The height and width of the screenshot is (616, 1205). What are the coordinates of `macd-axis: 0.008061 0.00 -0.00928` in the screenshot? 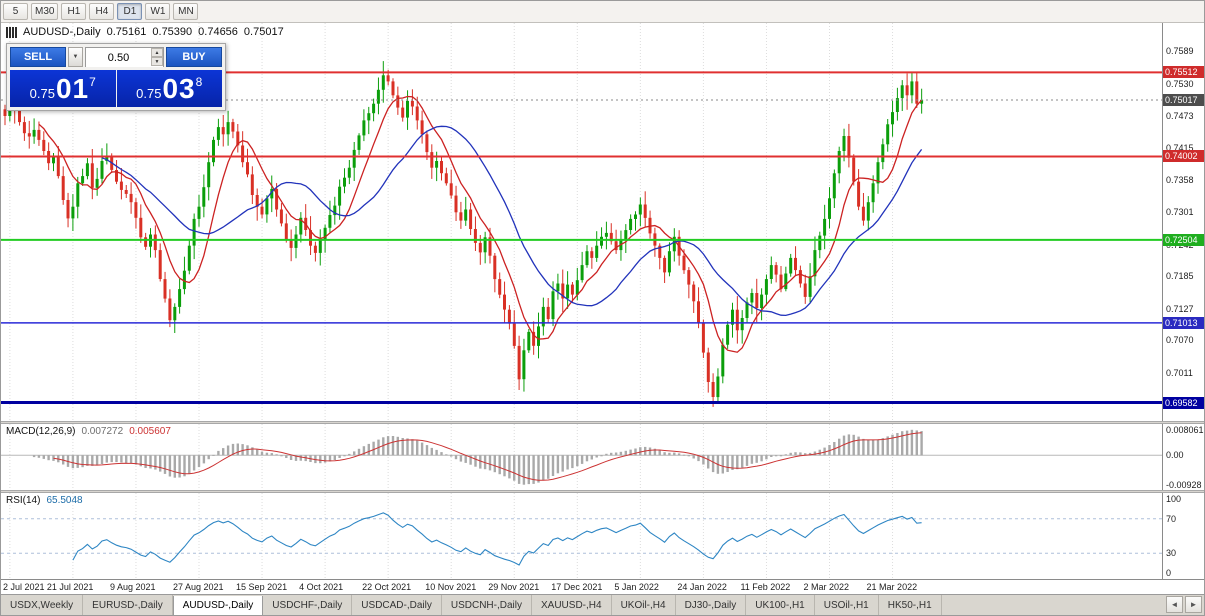 It's located at (1183, 457).